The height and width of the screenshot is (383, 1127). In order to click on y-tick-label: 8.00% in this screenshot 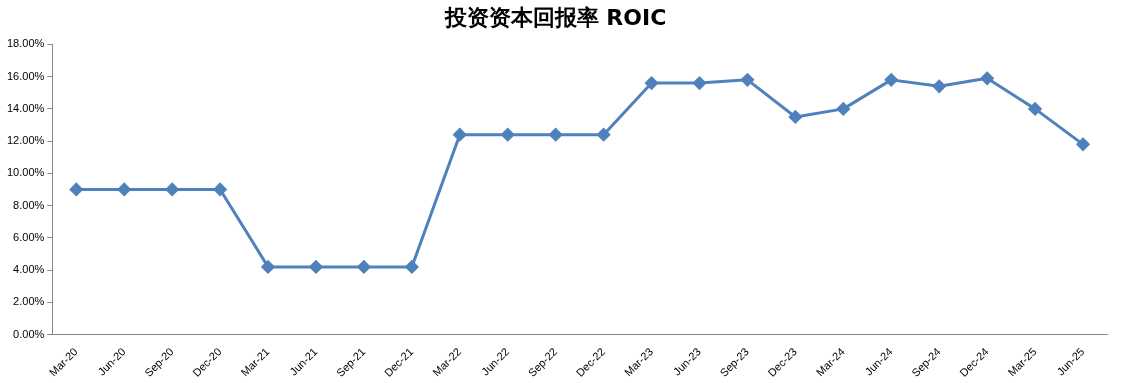, I will do `click(29, 204)`.